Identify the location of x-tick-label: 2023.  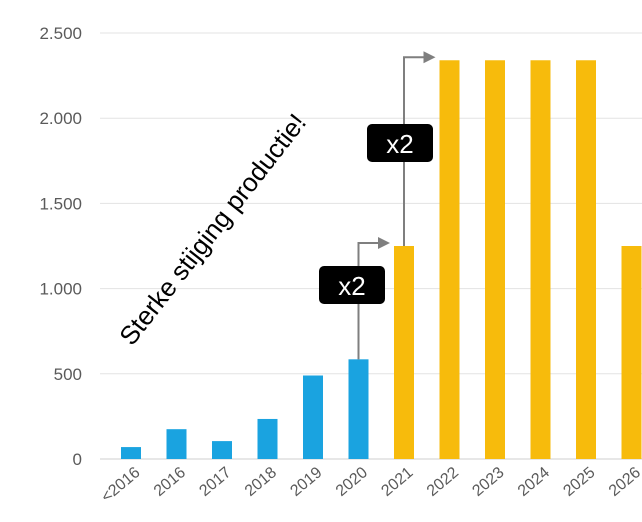
(488, 482).